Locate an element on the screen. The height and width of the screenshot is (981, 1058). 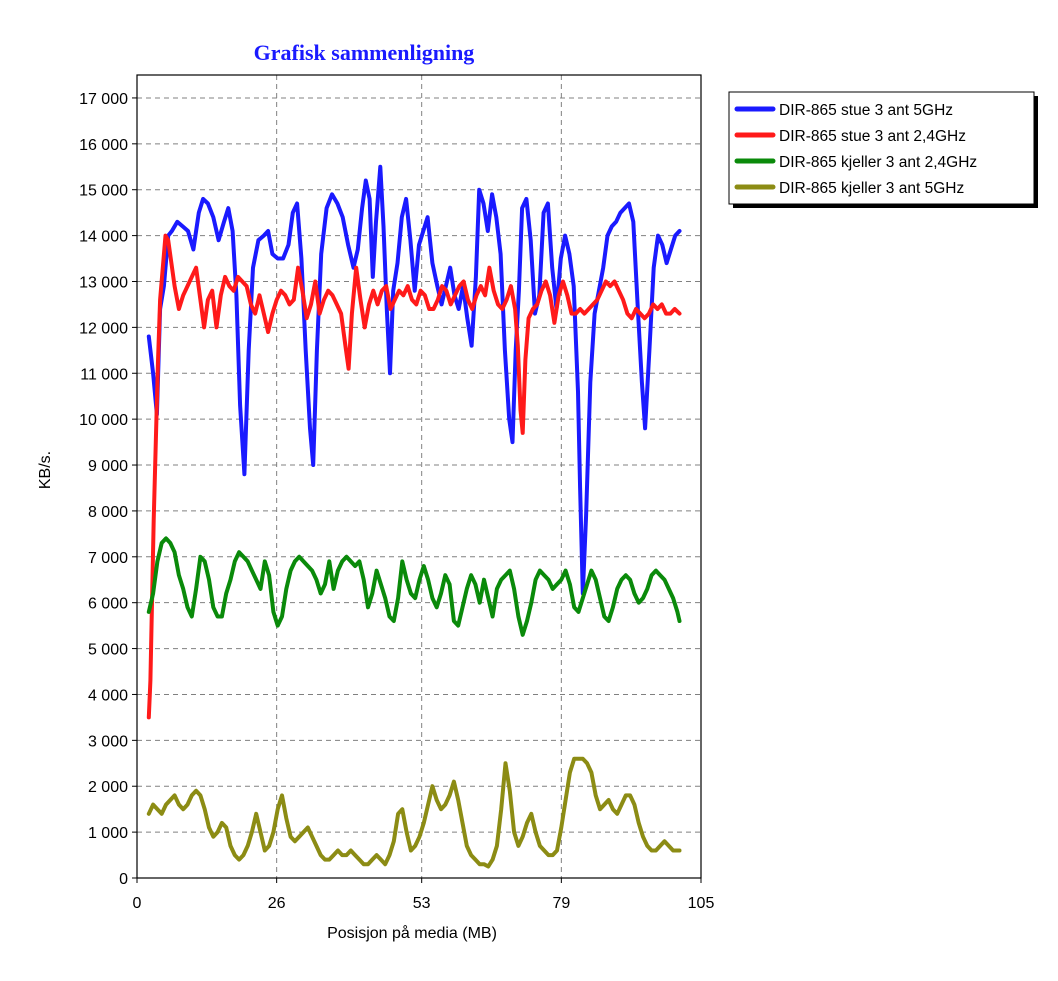
legend-box is located at coordinates (881, 148).